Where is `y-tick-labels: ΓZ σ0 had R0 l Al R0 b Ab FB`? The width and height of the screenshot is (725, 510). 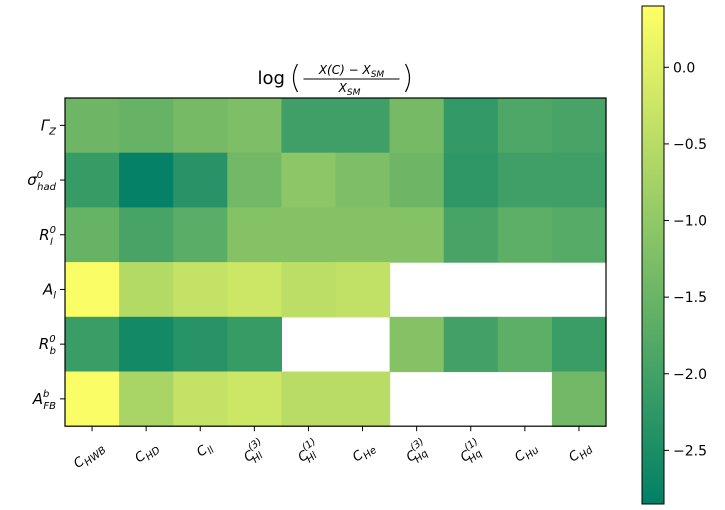
y-tick-labels: ΓZ σ0 had R0 l Al R0 b Ab FB is located at coordinates (46, 264).